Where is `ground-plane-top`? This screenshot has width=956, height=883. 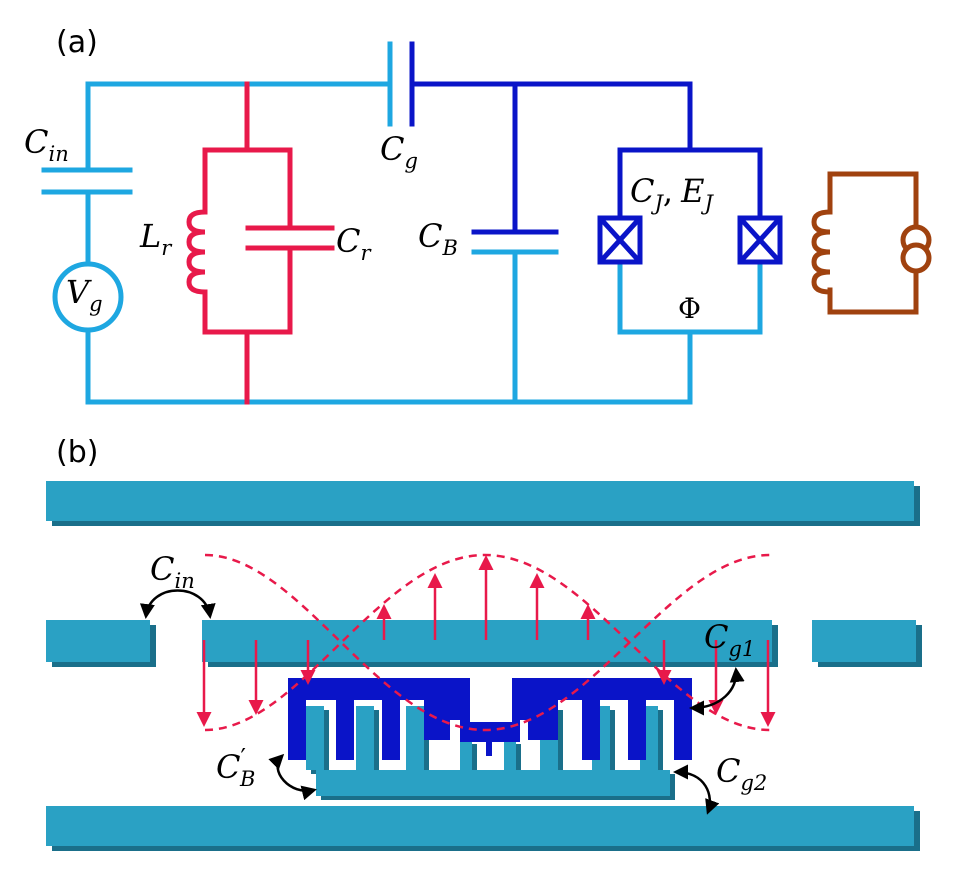 ground-plane-top is located at coordinates (483, 503).